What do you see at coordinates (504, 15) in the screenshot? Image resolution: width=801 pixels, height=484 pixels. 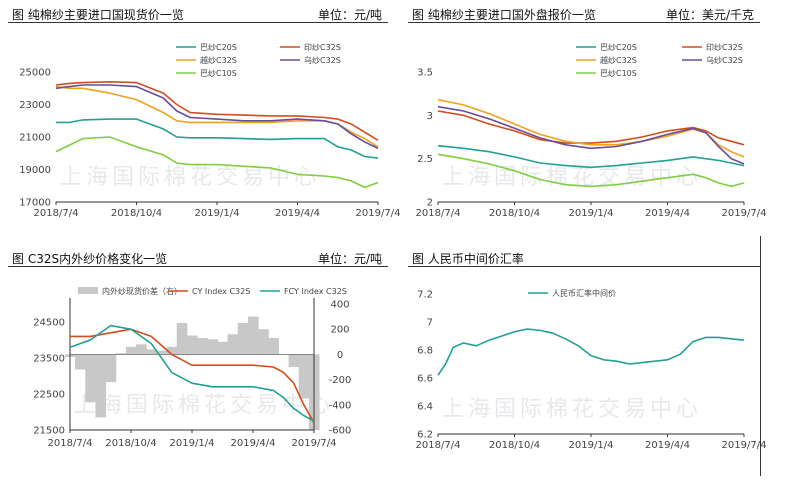 I see `chart-title: 图 纯棉纱主要进口国外盘报价一览` at bounding box center [504, 15].